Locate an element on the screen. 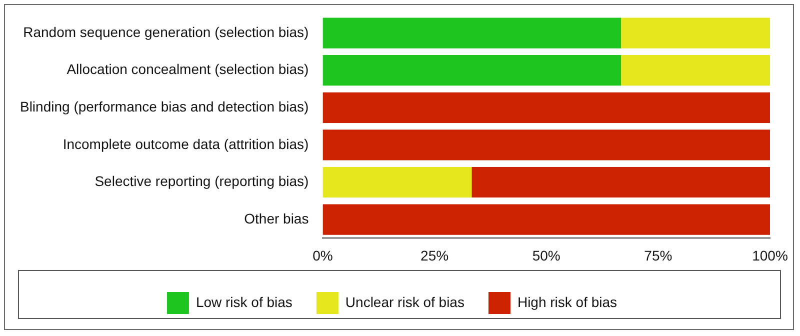 This screenshot has height=336, width=800. legend-label: Low risk of bias is located at coordinates (244, 302).